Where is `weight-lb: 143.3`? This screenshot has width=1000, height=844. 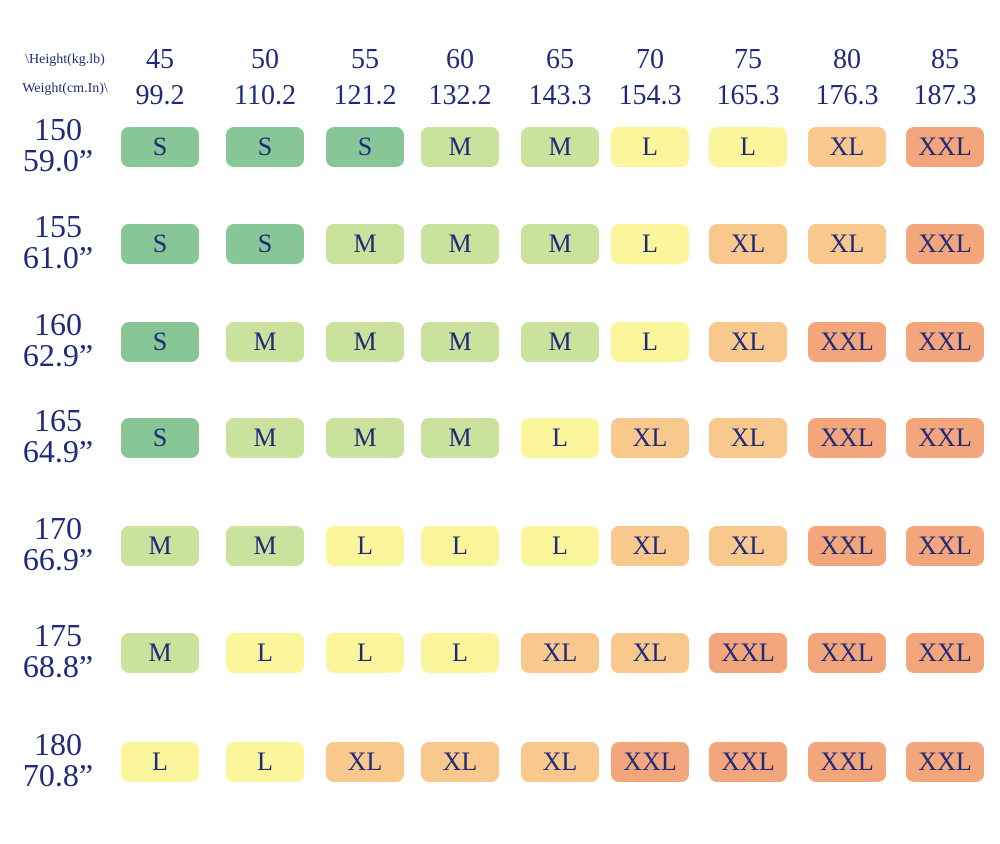 weight-lb: 143.3 is located at coordinates (560, 95).